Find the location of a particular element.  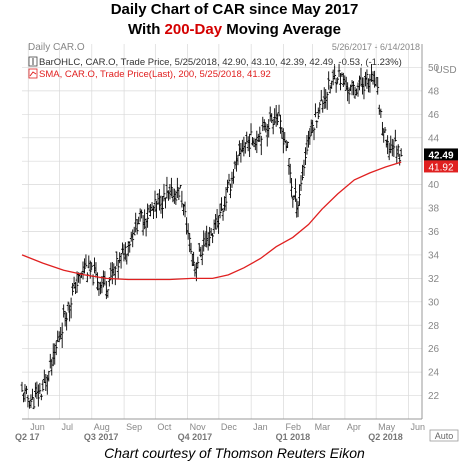

line-icon-glyph is located at coordinates (33, 74).